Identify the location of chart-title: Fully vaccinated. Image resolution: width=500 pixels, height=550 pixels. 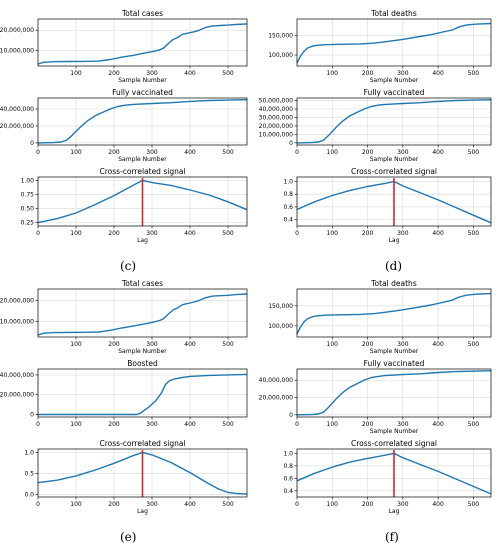
(394, 363).